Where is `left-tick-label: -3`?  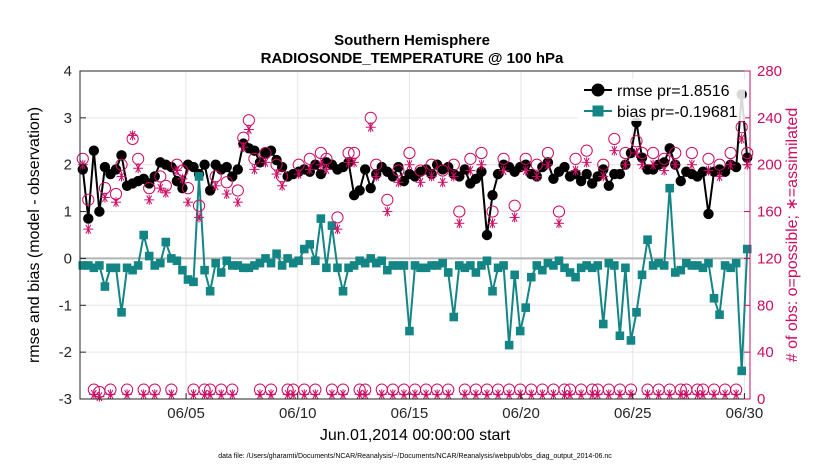
left-tick-label: -3 is located at coordinates (65, 399).